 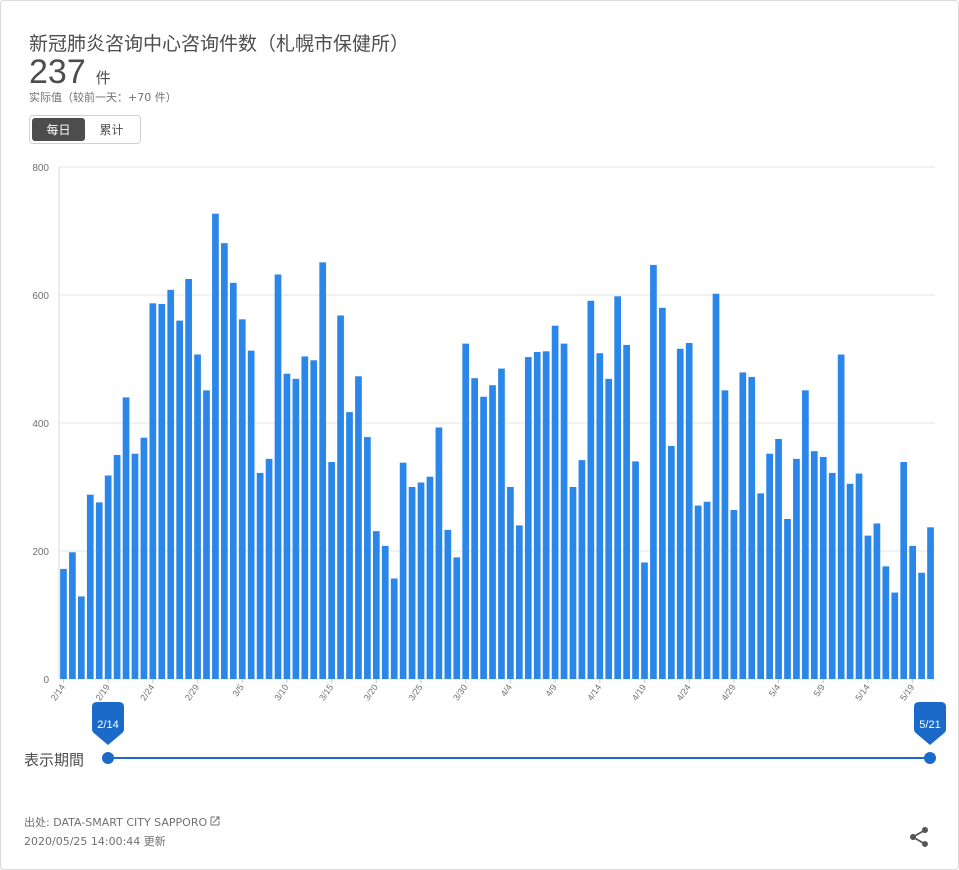 What do you see at coordinates (116, 822) in the screenshot?
I see `source-link: 出处: DATA-SMART CITY SAPPORO` at bounding box center [116, 822].